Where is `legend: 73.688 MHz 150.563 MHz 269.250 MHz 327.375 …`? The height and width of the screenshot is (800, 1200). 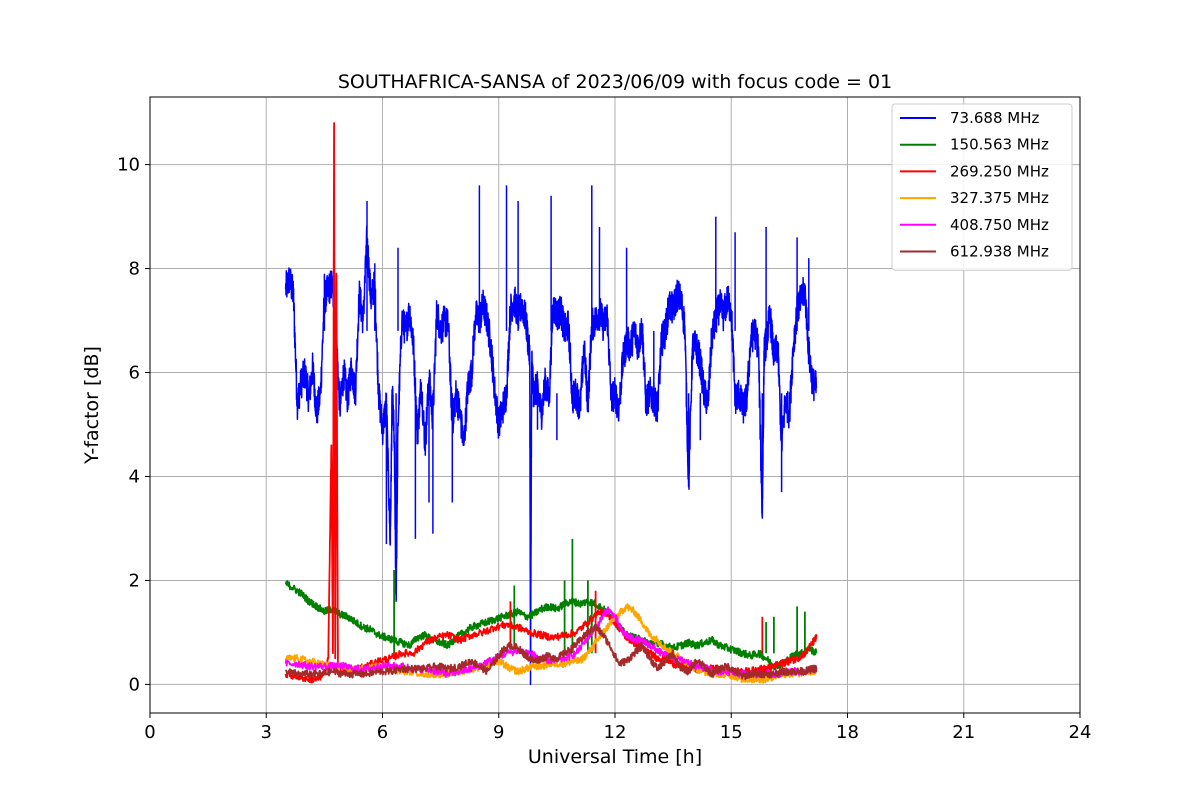 legend: 73.688 MHz 150.563 MHz 269.250 MHz 327.375 … is located at coordinates (982, 187).